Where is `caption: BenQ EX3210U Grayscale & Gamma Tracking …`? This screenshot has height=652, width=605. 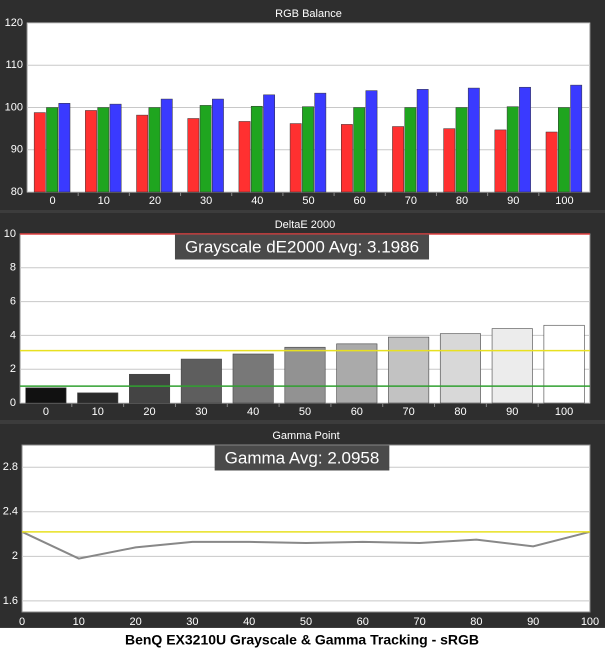 caption: BenQ EX3210U Grayscale & Gamma Tracking … is located at coordinates (302, 640).